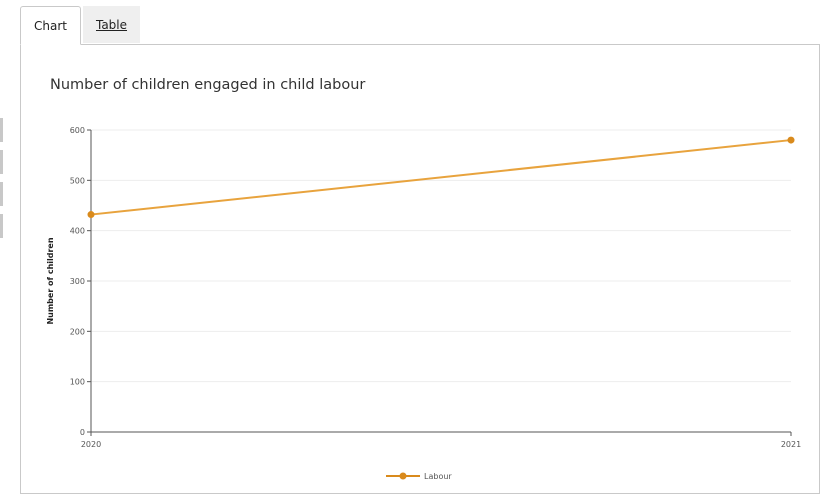  What do you see at coordinates (2, 179) in the screenshot?
I see `left-edge-marks` at bounding box center [2, 179].